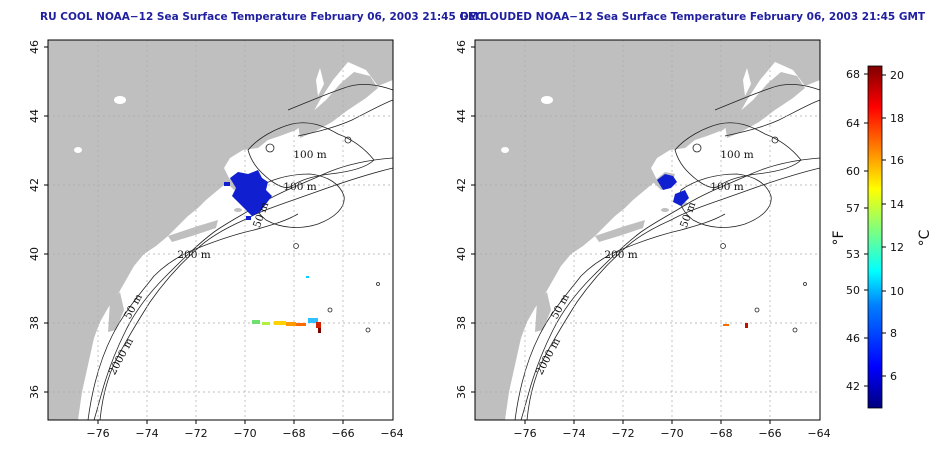  I want to click on colorbar-f-tick: 64, so click(853, 123).